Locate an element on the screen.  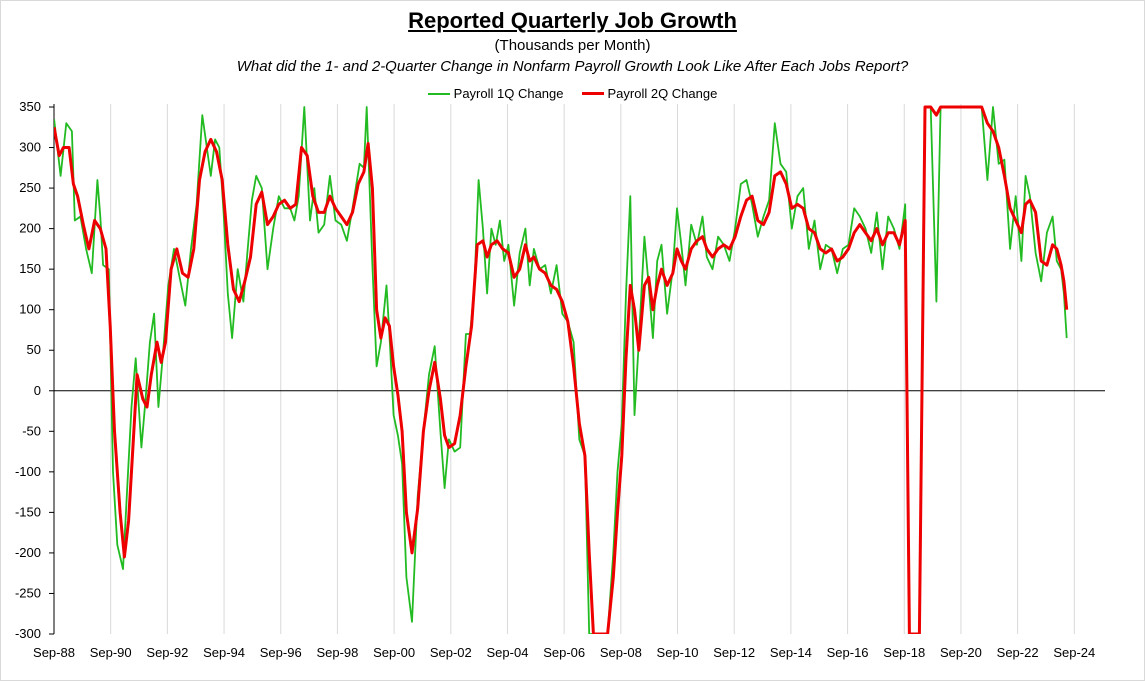
x-tick-label: Sep-02 is located at coordinates (451, 652).